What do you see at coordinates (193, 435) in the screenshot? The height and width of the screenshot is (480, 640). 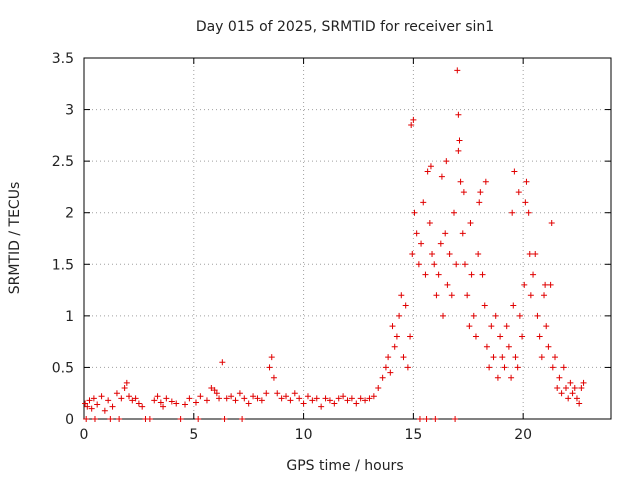 I see `x-tick-label: 5` at bounding box center [193, 435].